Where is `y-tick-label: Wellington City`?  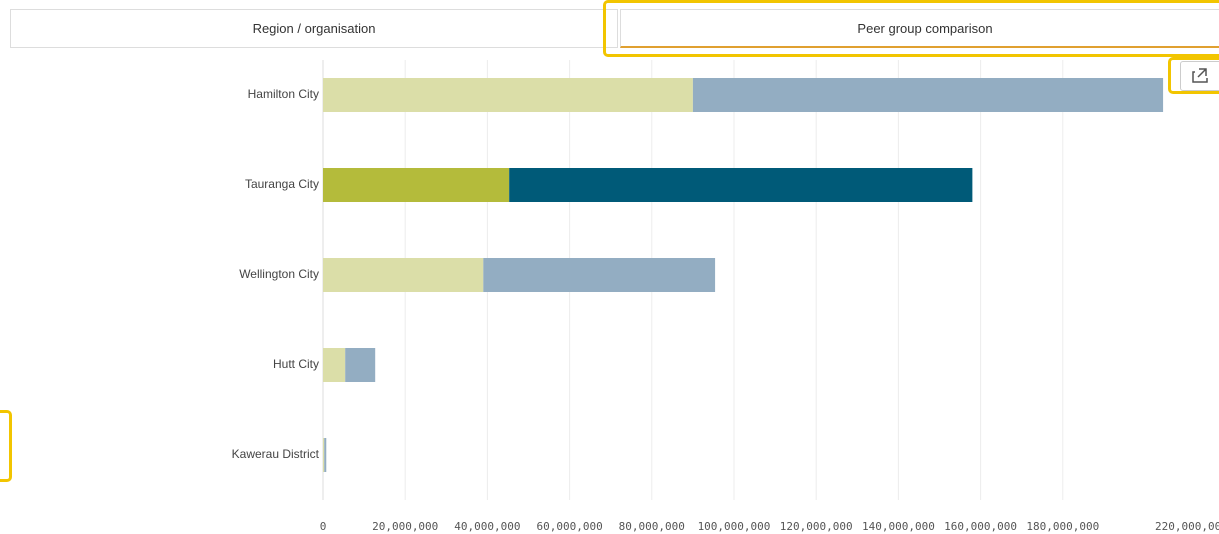 y-tick-label: Wellington City is located at coordinates (279, 274).